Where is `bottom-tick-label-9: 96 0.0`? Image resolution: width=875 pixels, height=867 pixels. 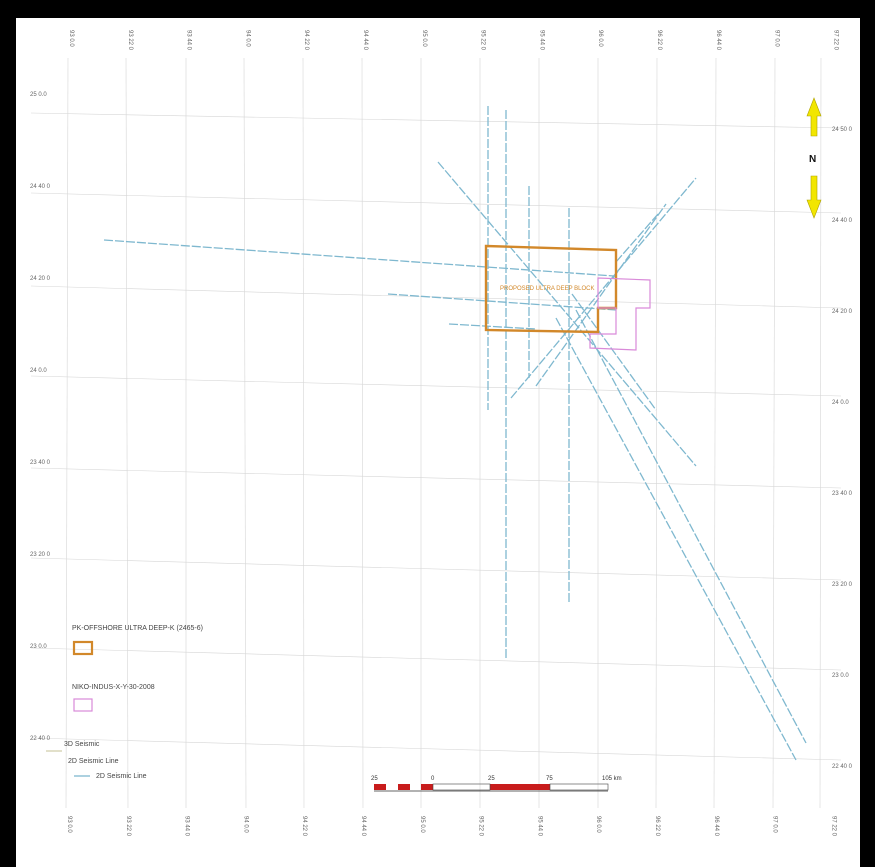
bottom-tick-label-9: 96 0.0 is located at coordinates (598, 824).